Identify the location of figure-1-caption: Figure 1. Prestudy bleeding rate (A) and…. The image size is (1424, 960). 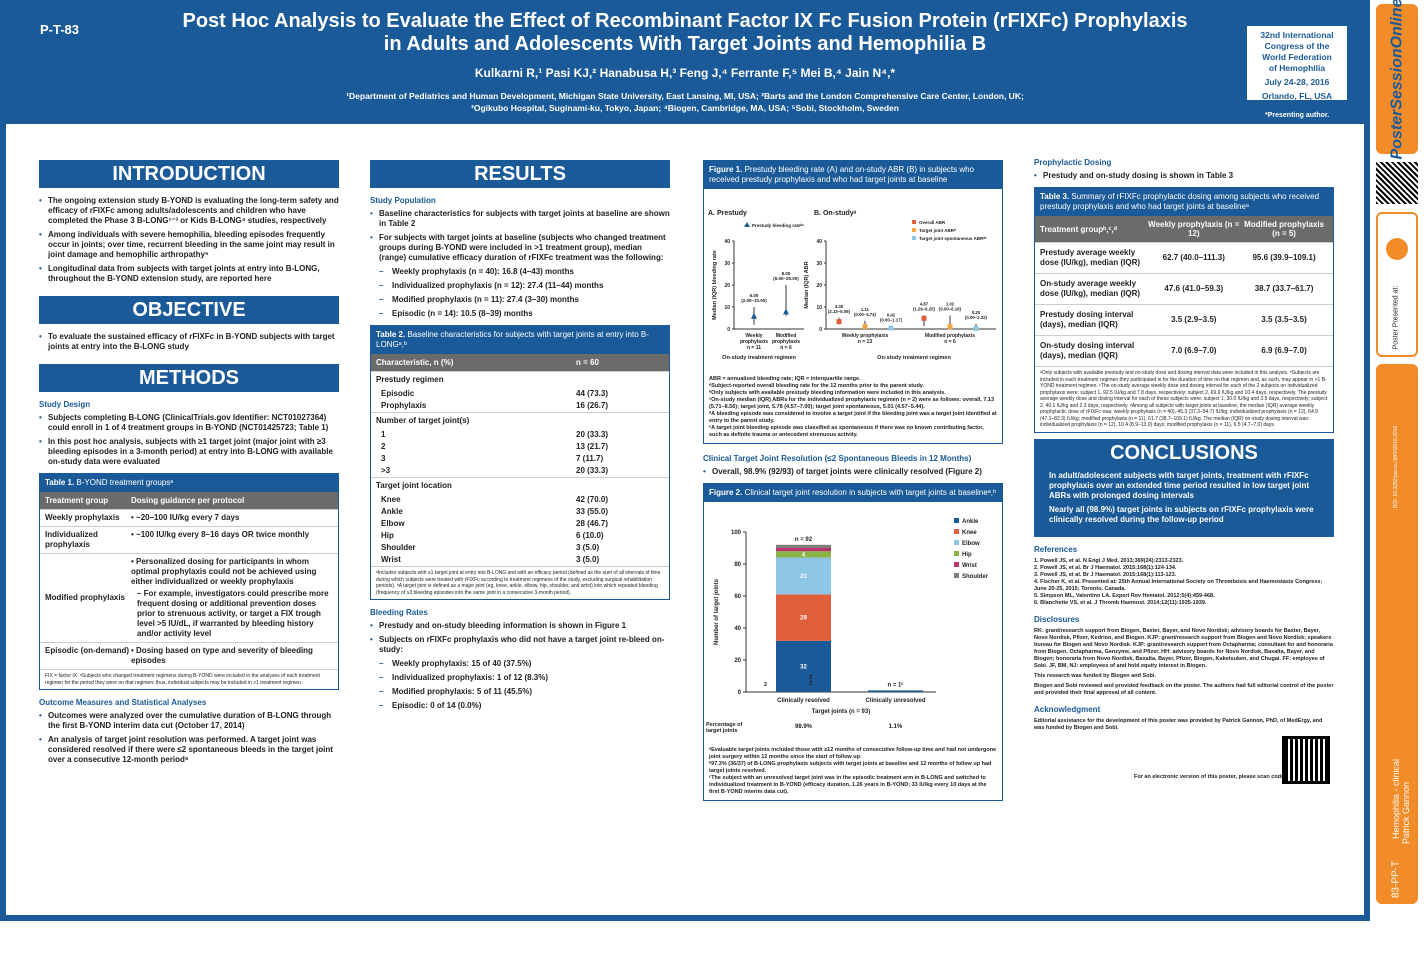
(853, 175).